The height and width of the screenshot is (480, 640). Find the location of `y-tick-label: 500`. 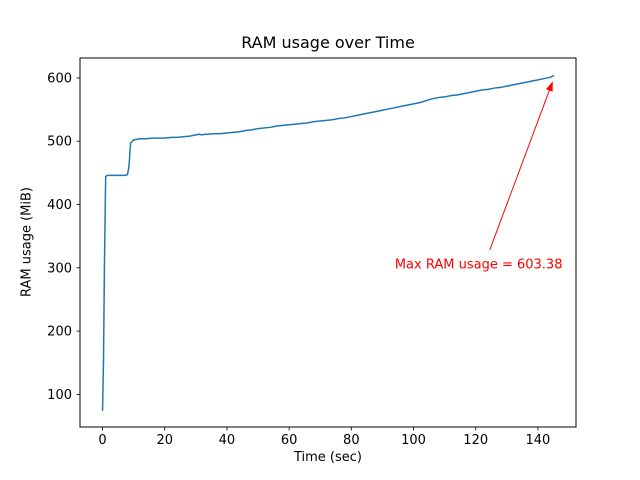

y-tick-label: 500 is located at coordinates (59, 142).